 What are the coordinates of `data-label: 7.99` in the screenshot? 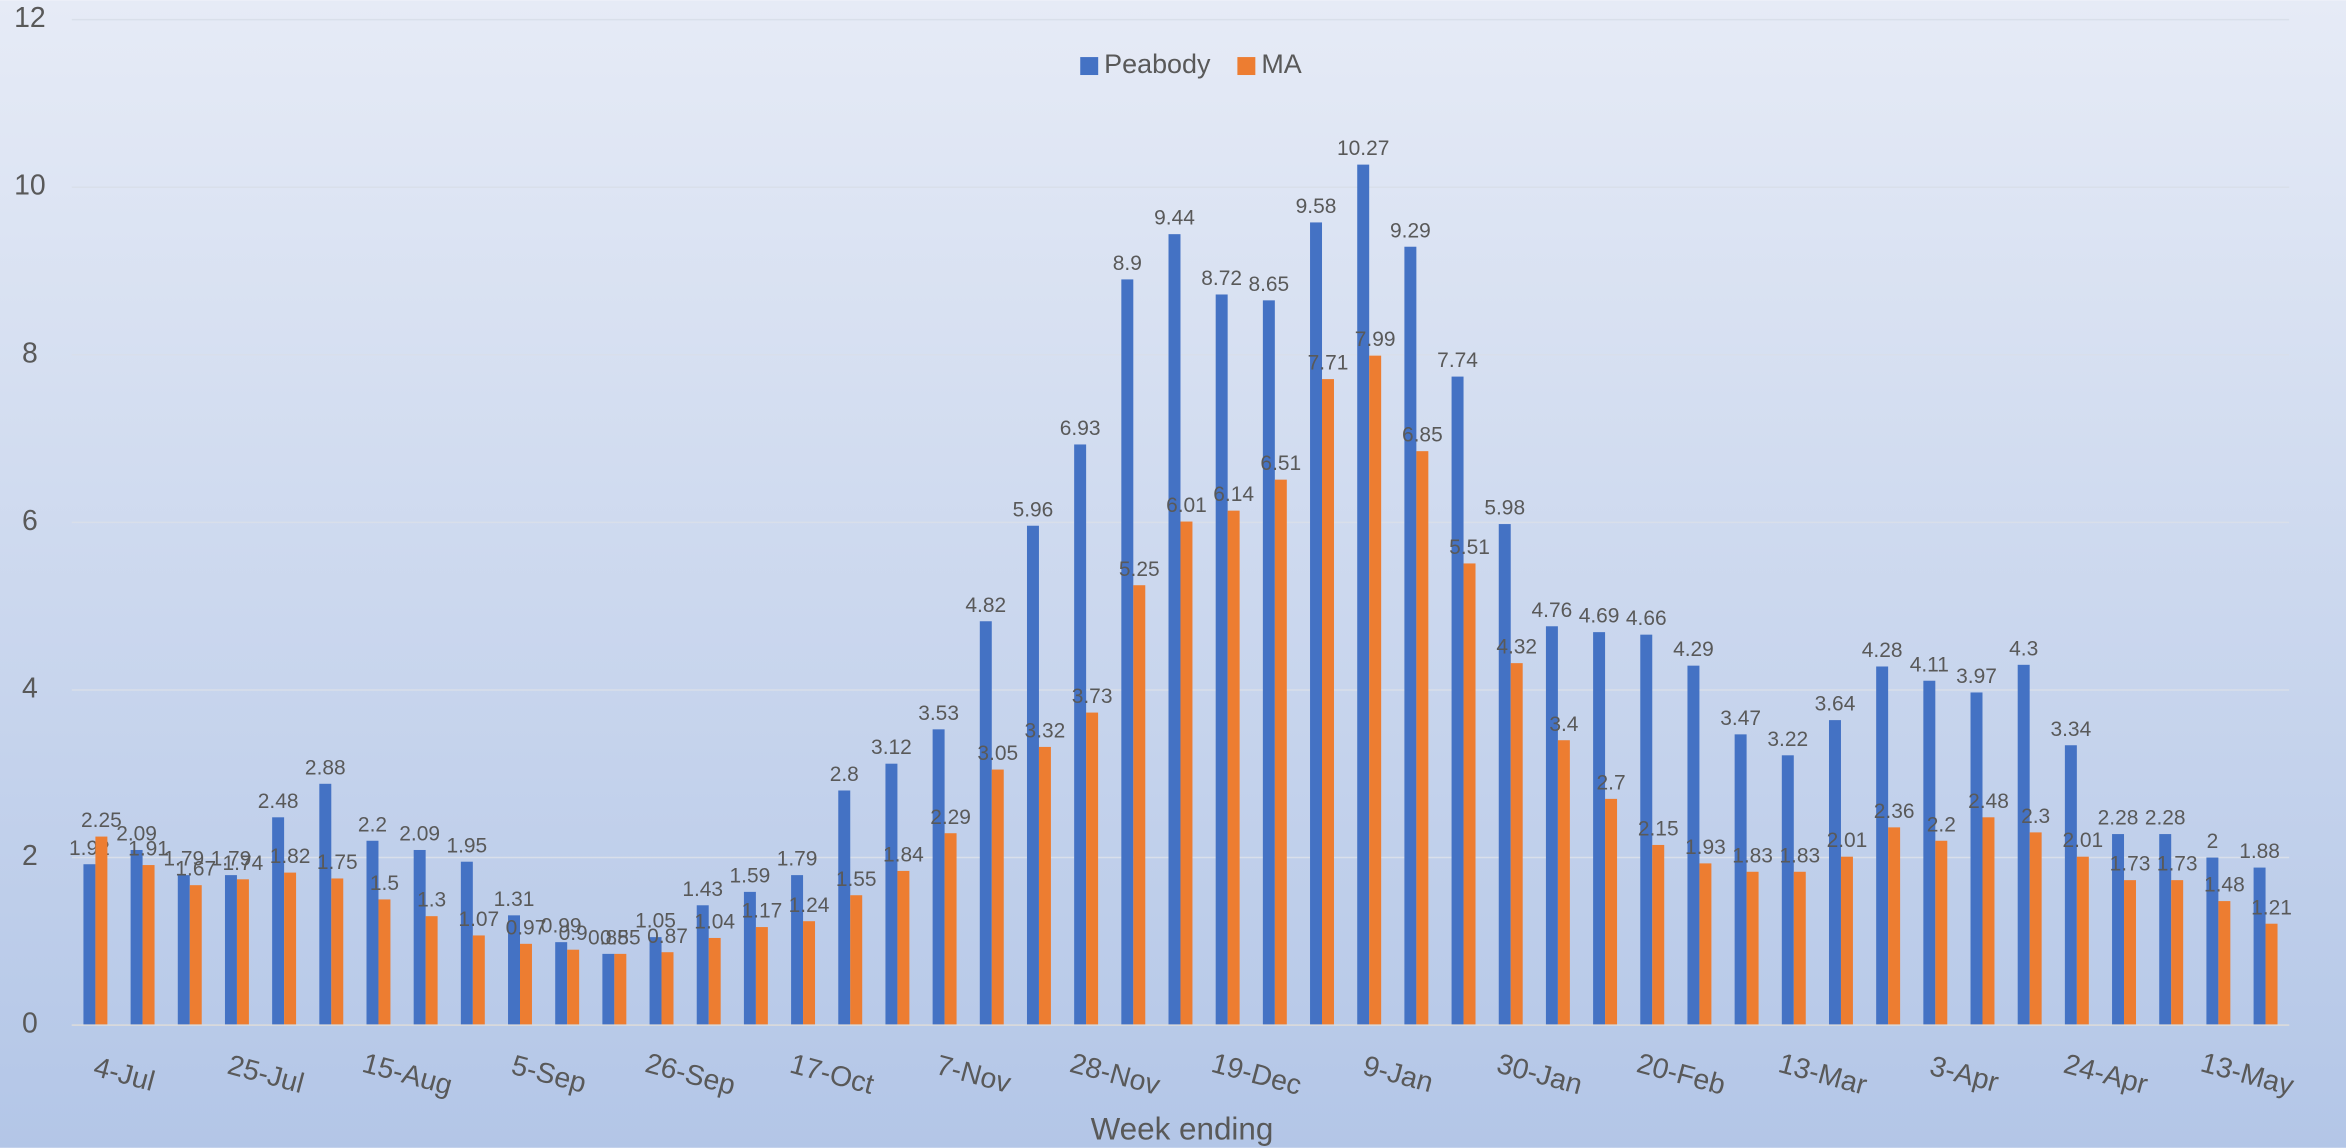 It's located at (1375, 339).